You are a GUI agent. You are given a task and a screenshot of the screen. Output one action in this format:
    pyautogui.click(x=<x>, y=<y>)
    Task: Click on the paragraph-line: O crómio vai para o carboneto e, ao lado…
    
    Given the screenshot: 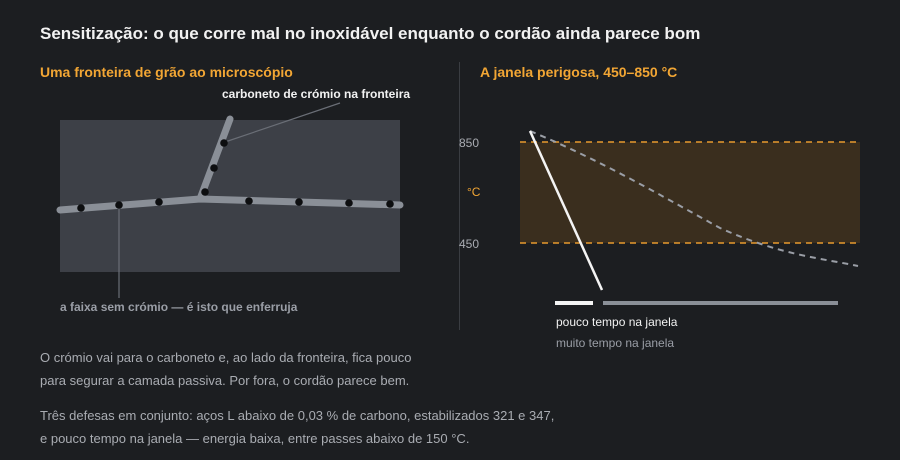 What is the action you would take?
    pyautogui.click(x=226, y=357)
    